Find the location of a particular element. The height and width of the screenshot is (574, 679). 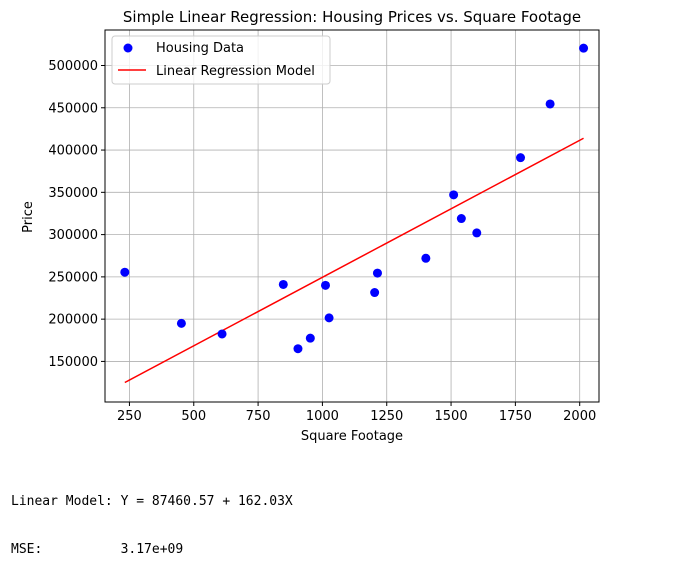

legend-scatter-marker is located at coordinates (128, 48).